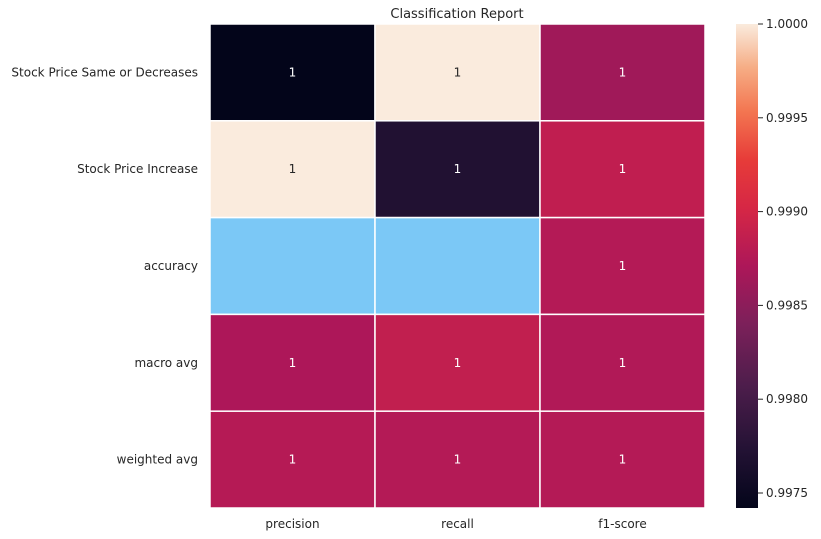 The width and height of the screenshot is (821, 539). Describe the element at coordinates (622, 524) in the screenshot. I see `column-label: f1-score` at that location.